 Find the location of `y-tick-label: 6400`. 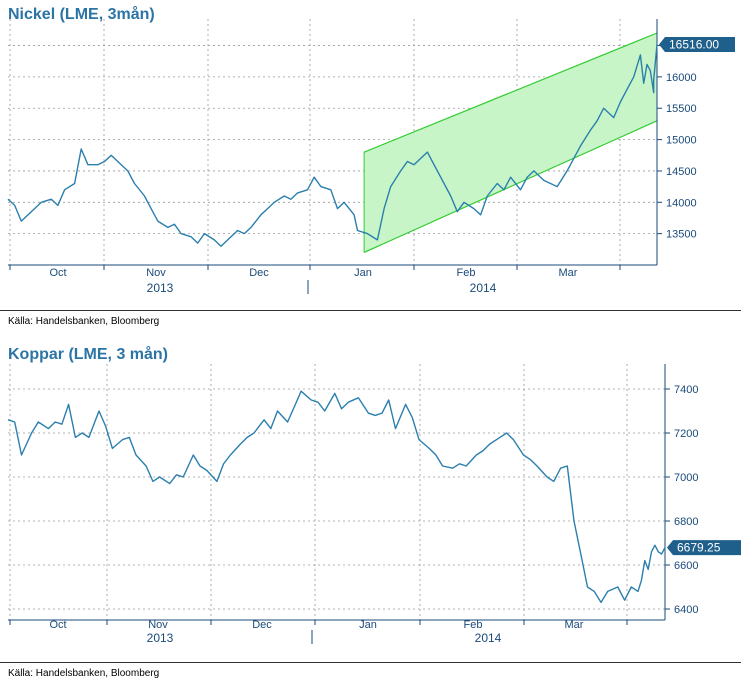

y-tick-label: 6400 is located at coordinates (686, 610).